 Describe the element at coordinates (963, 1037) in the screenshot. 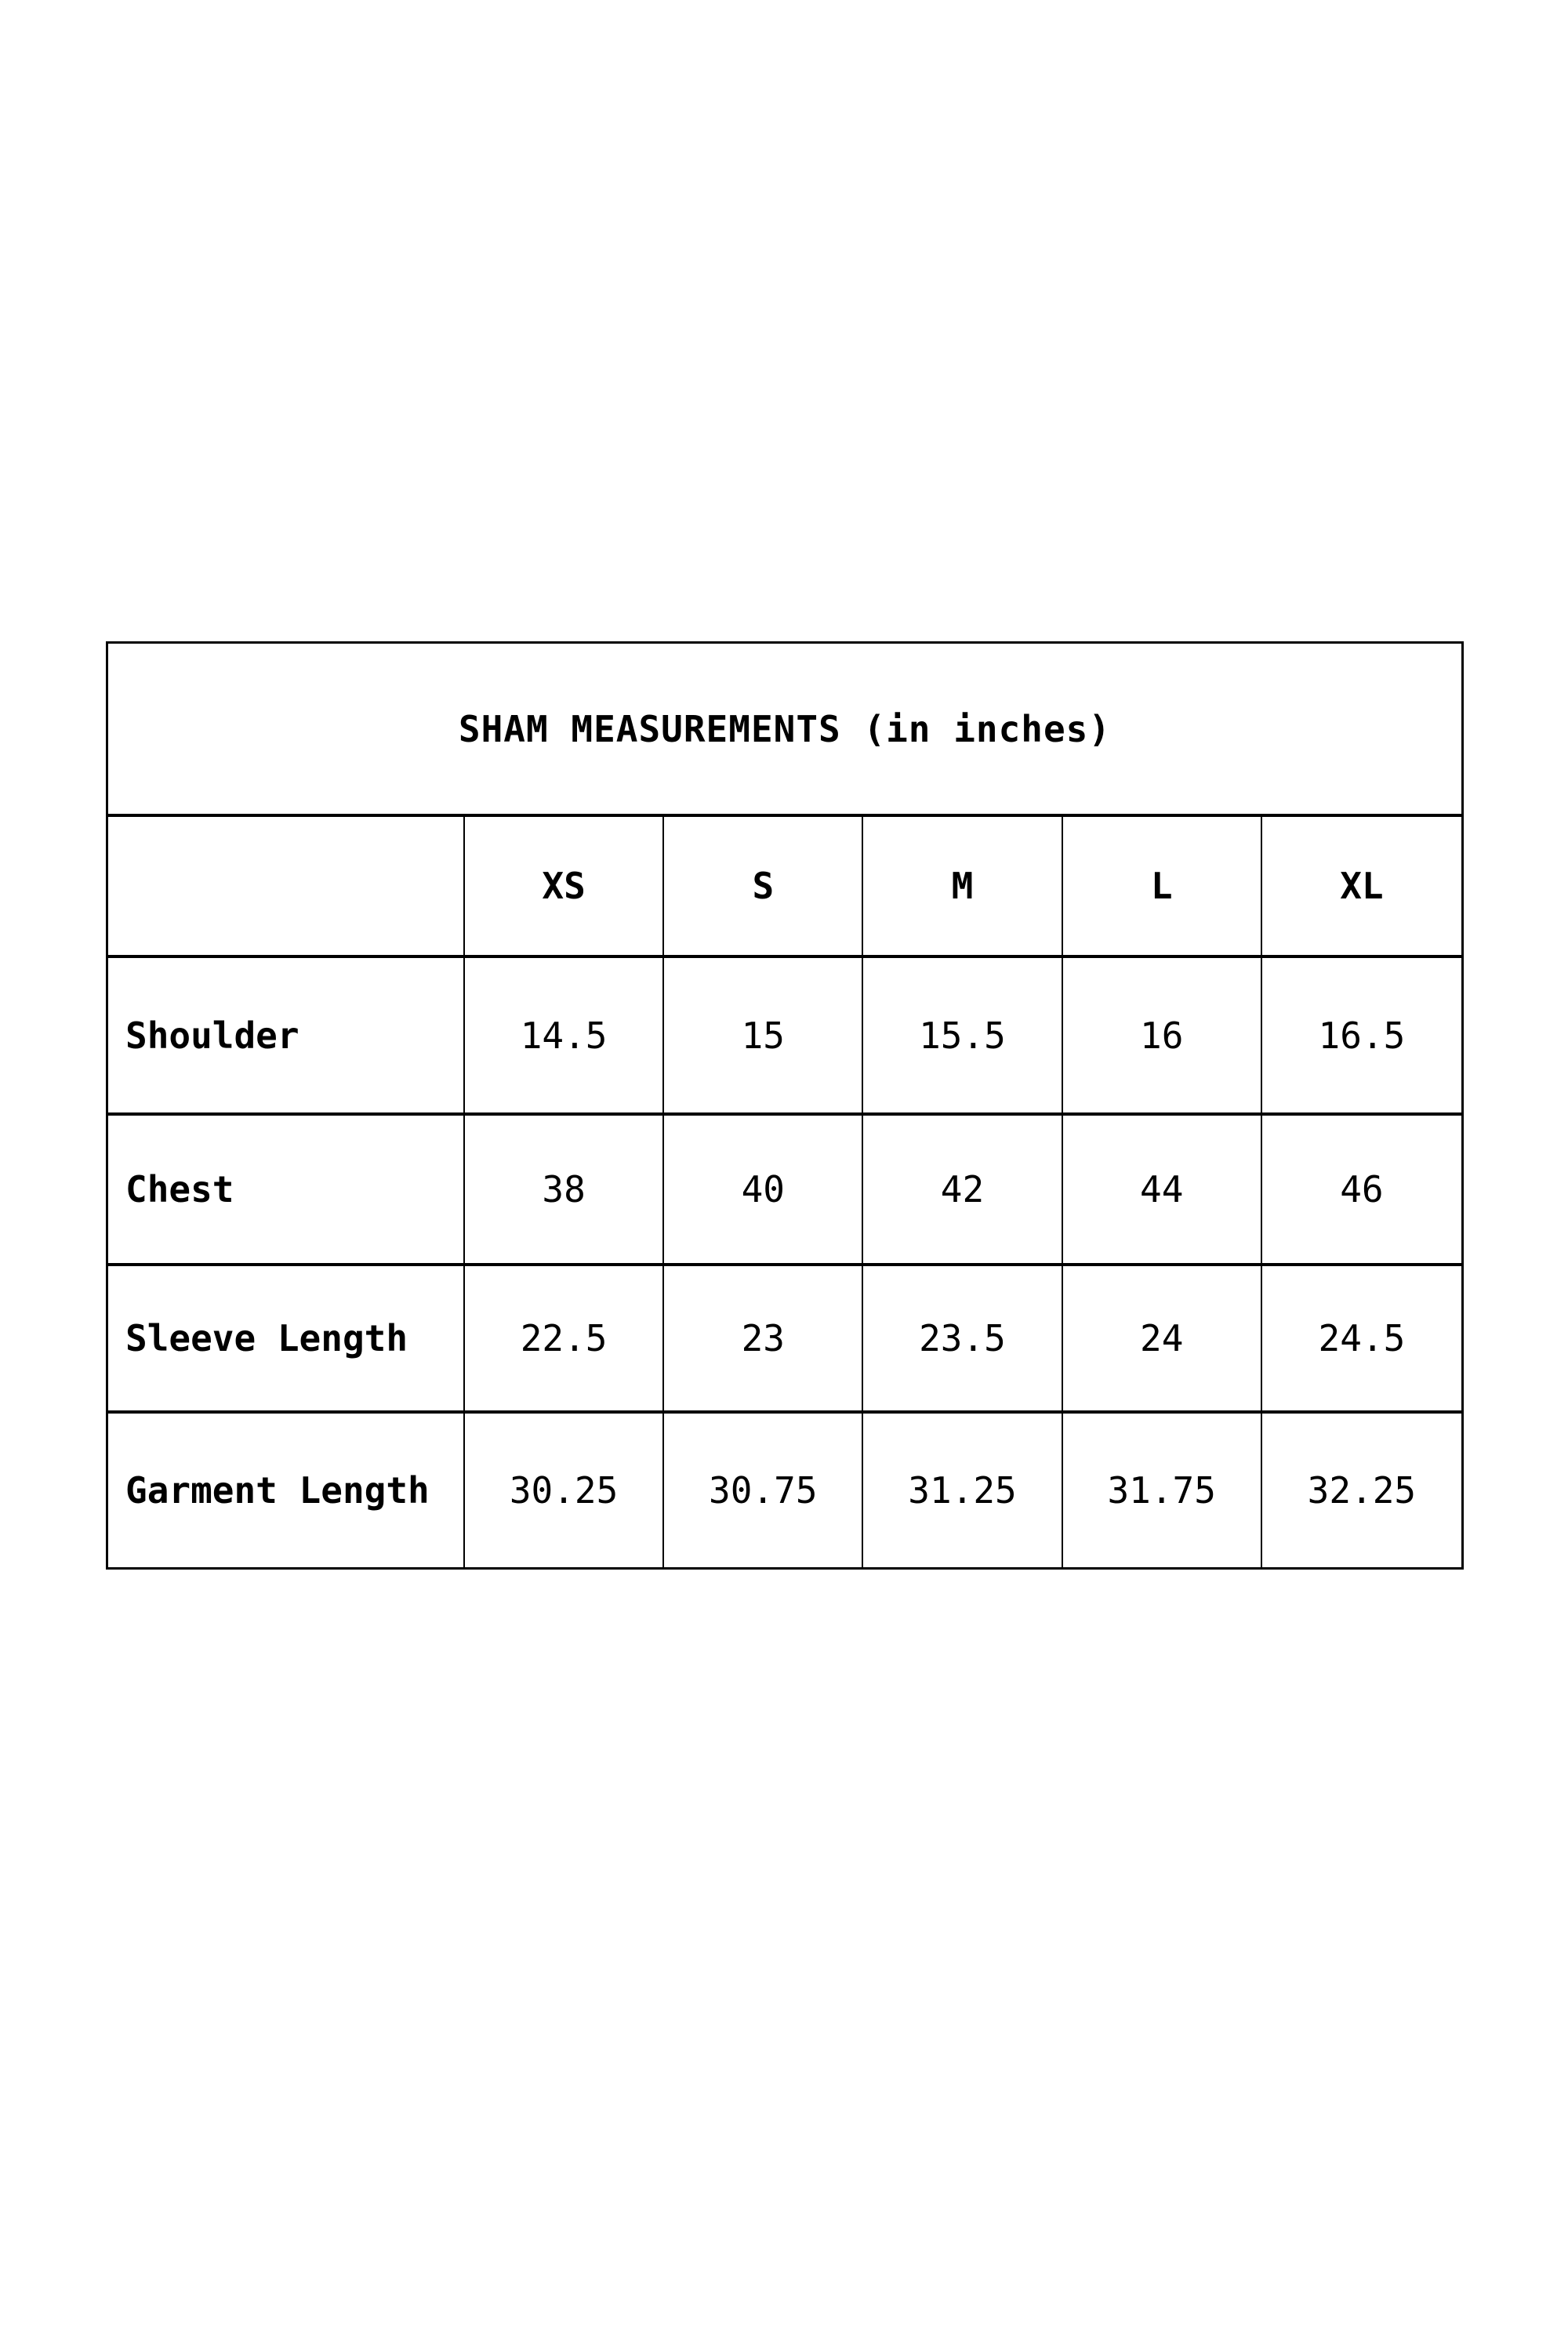

I see `cell-shoulder-m: 15.5` at that location.